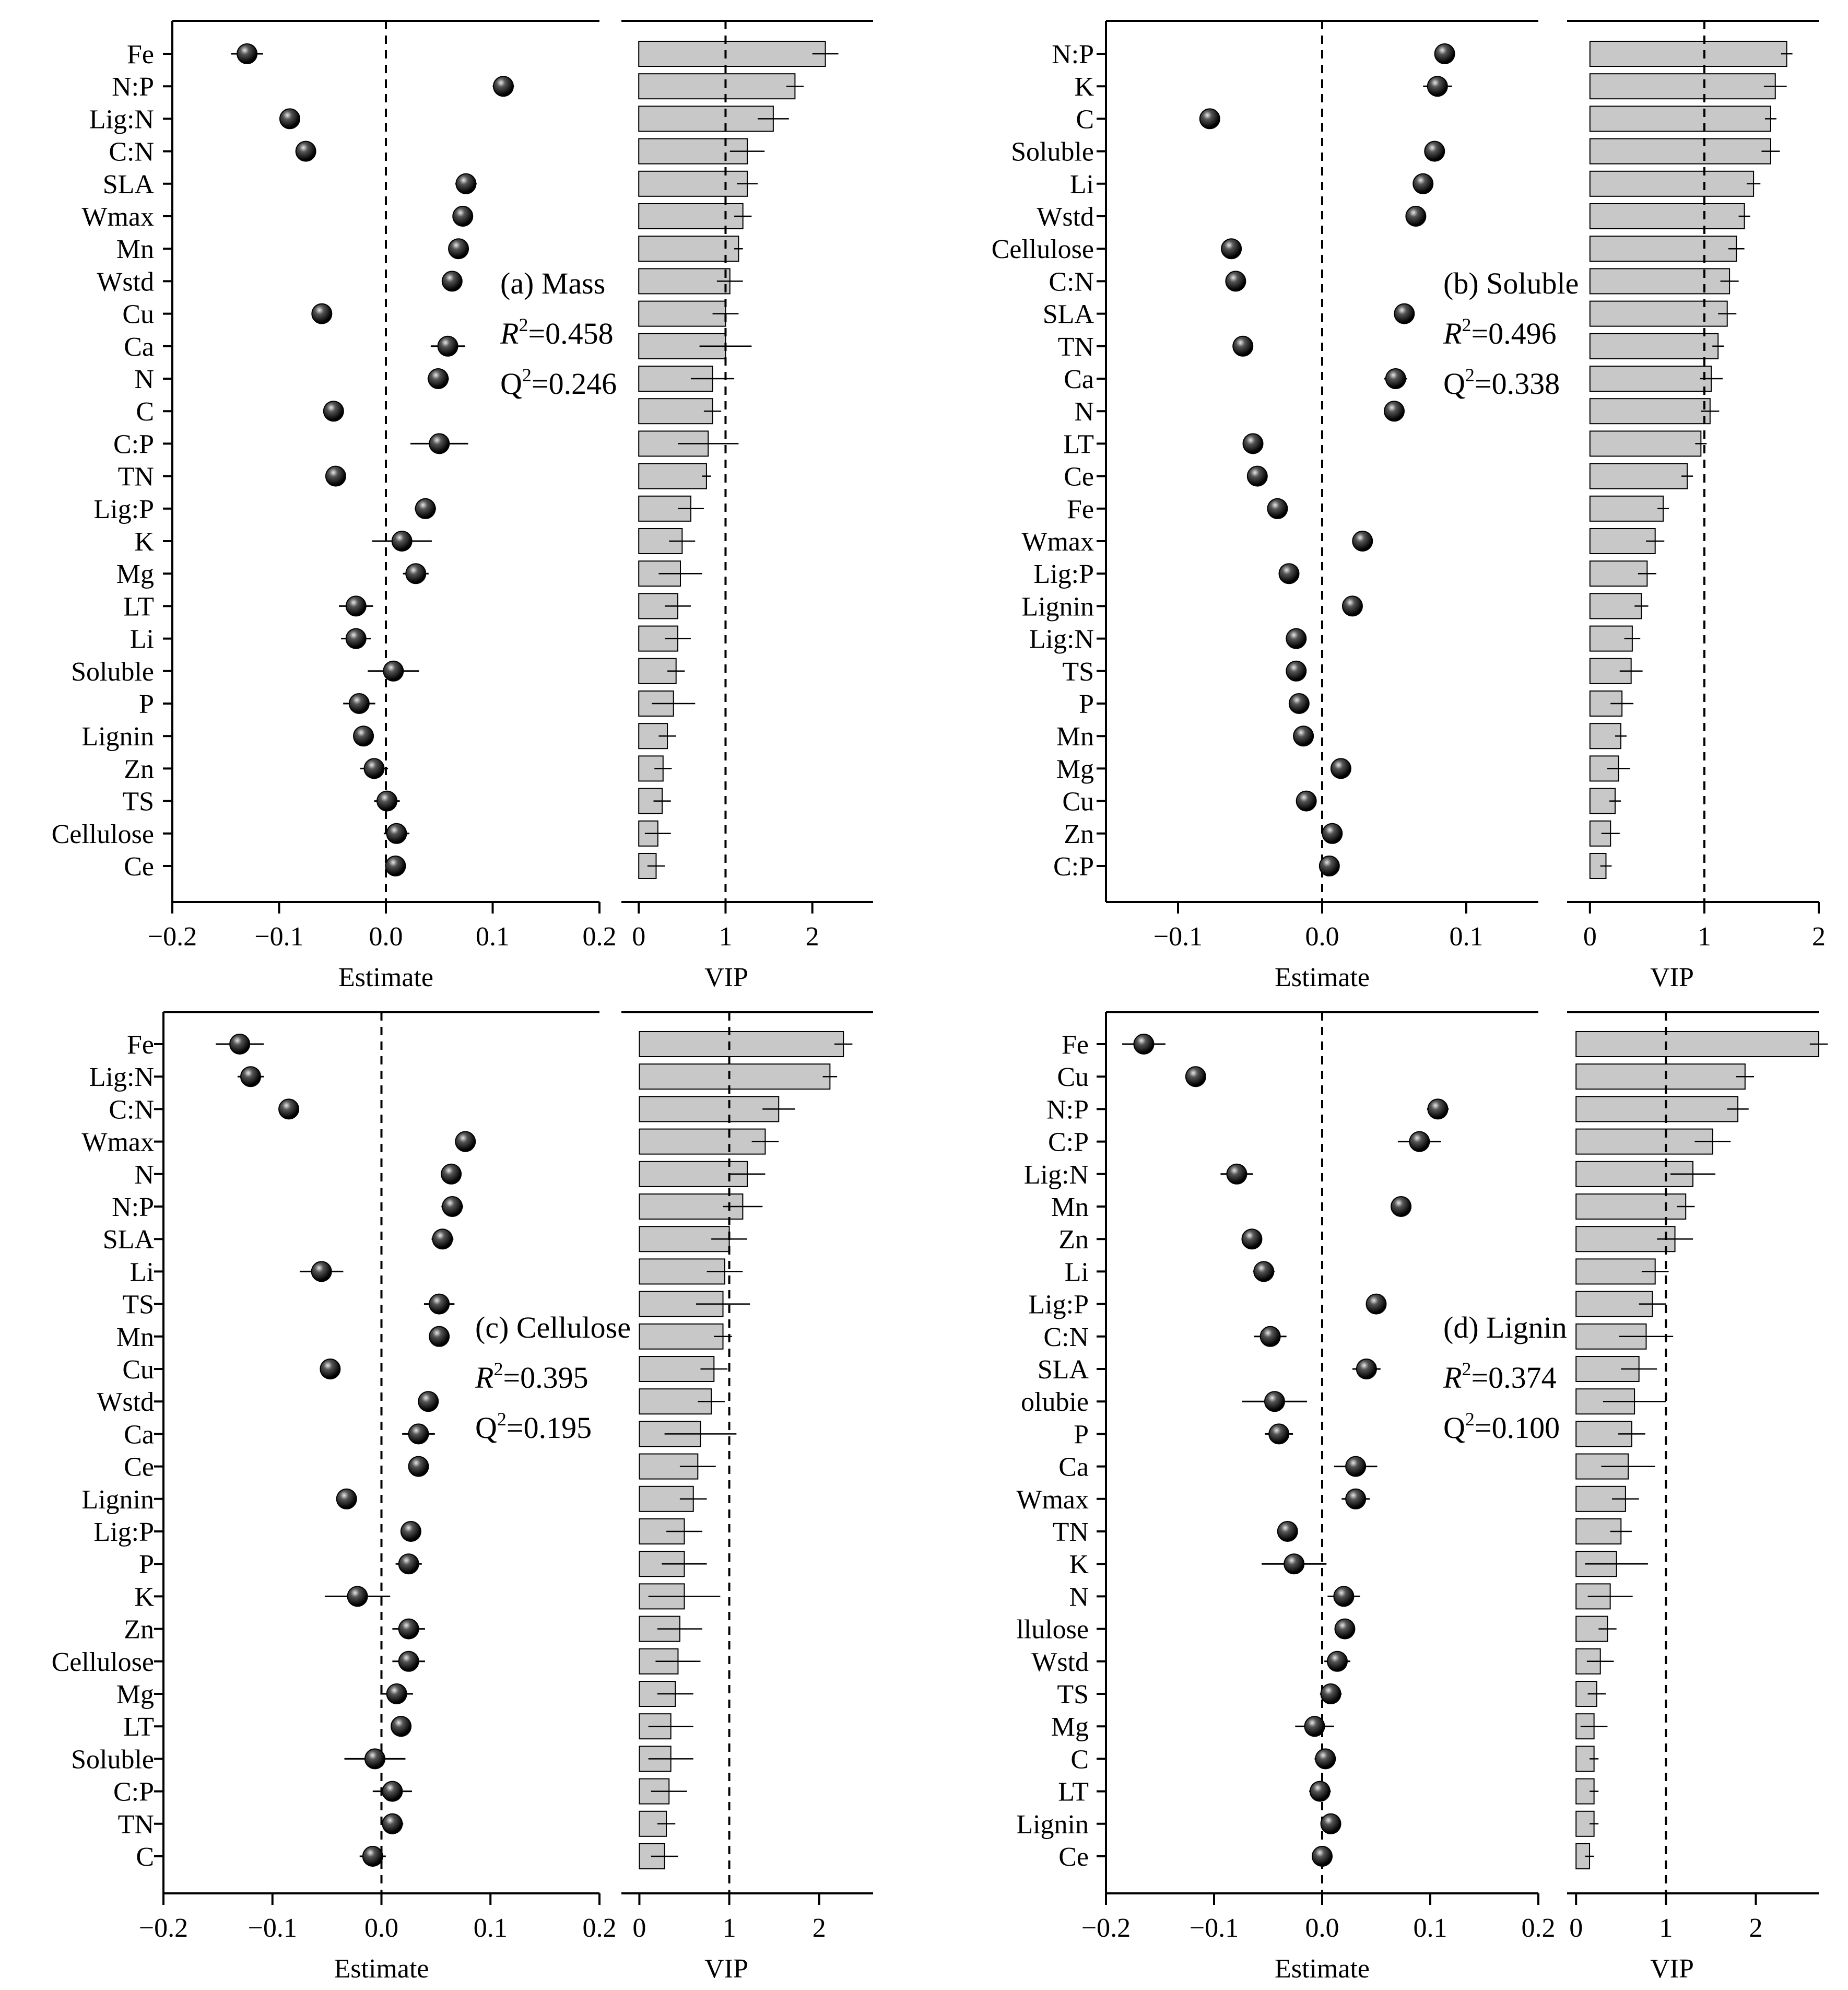  What do you see at coordinates (1430, 1928) in the screenshot?
I see `estimate-tick-label: 0.1` at bounding box center [1430, 1928].